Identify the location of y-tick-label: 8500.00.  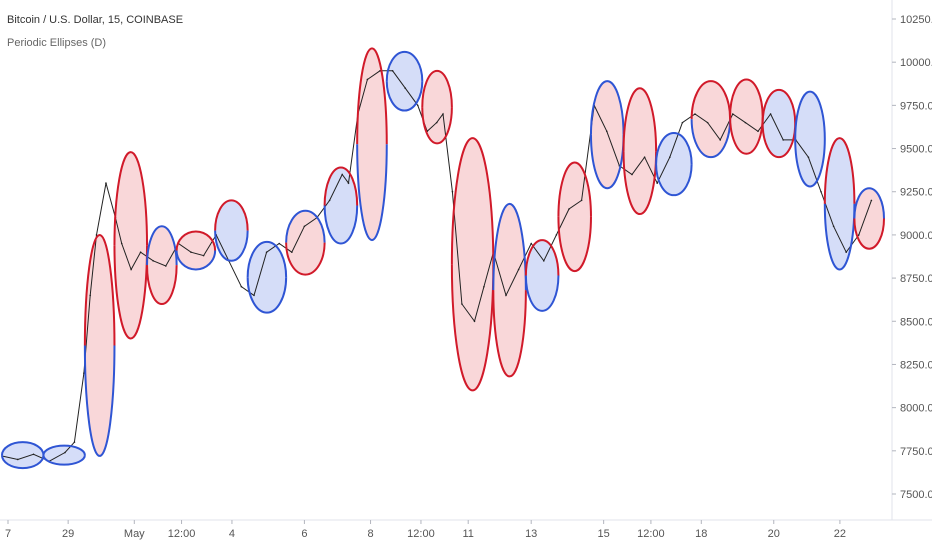
(916, 322).